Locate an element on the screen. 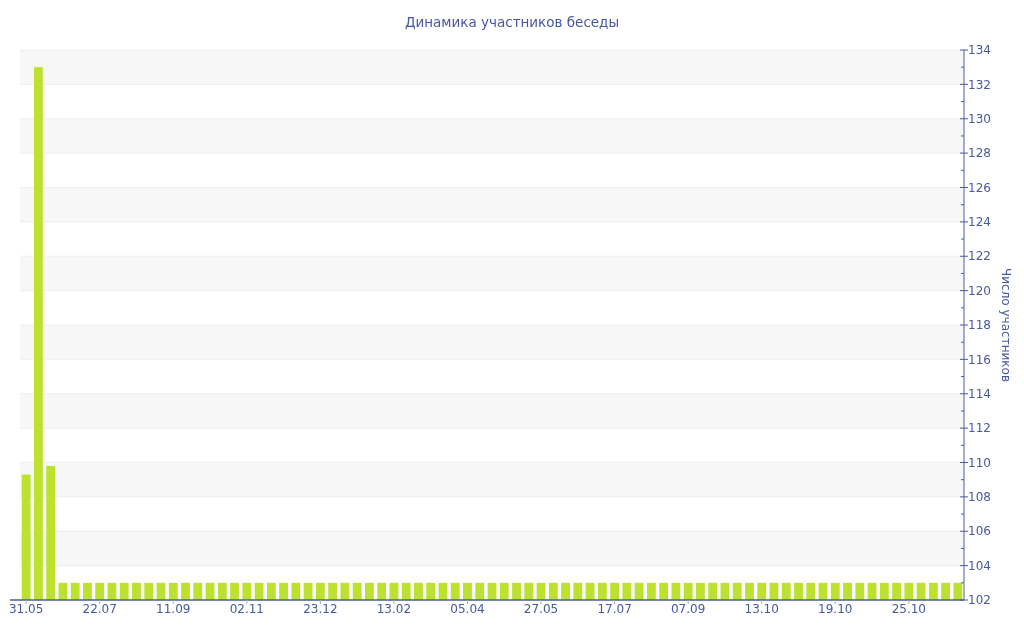 The height and width of the screenshot is (640, 1024). y-tick-label: 120 is located at coordinates (979, 290).